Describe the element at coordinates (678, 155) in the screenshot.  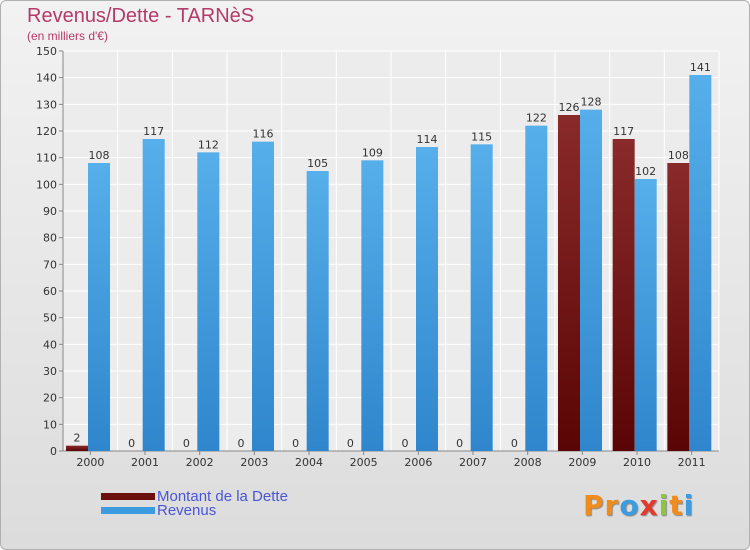
I see `data-label-dette: 108` at that location.